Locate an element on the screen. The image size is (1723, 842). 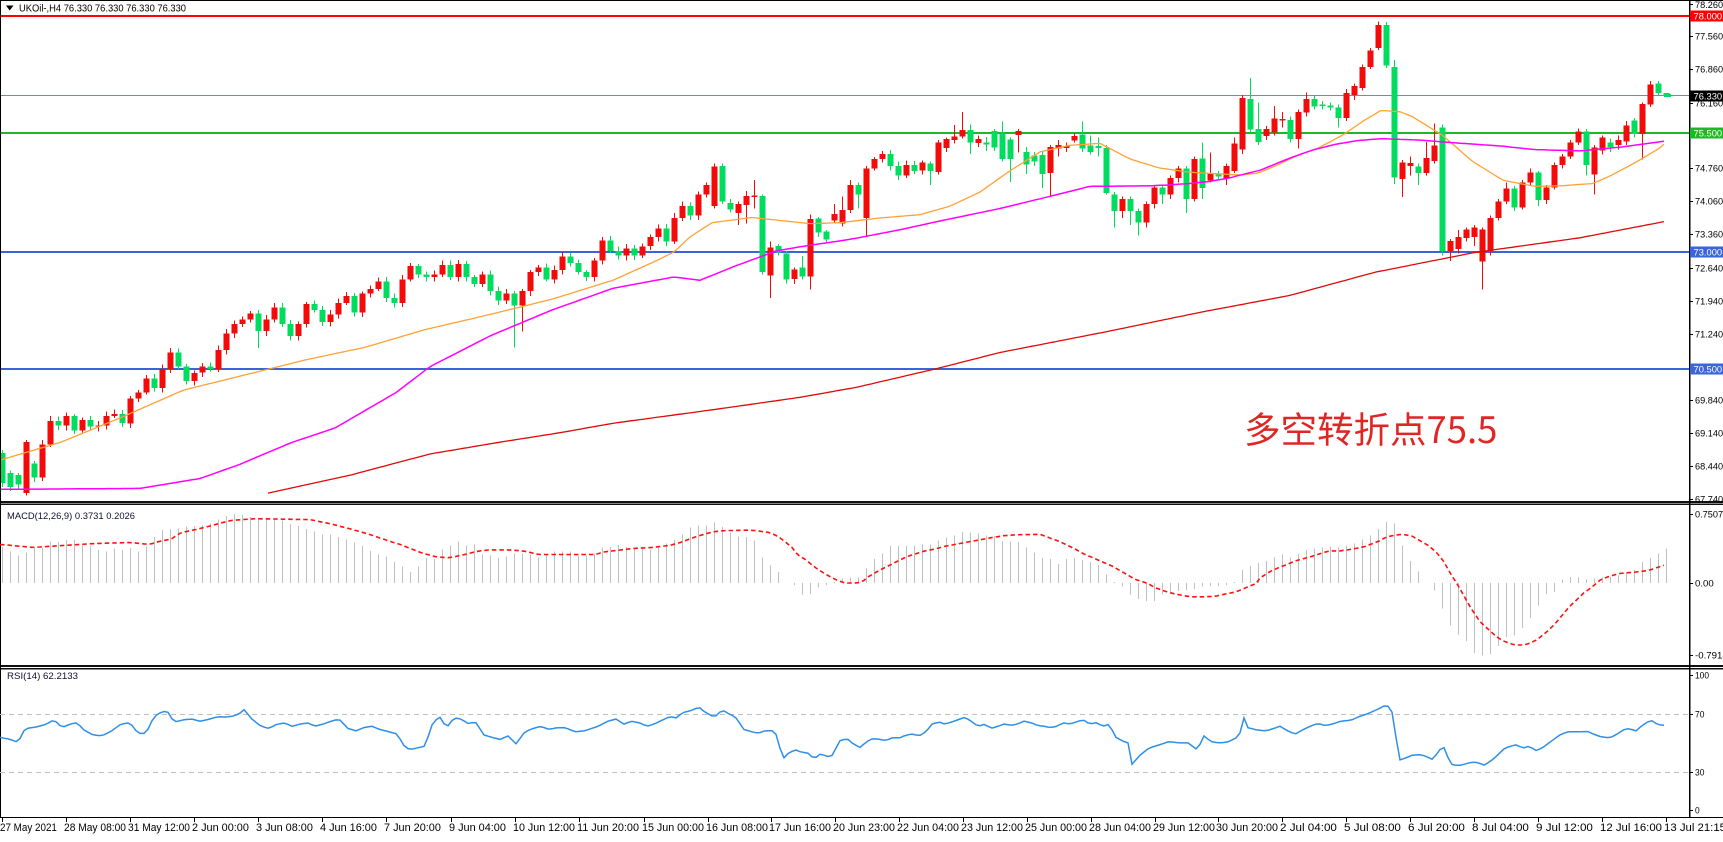
svg-text: 6 Jul 20:00 is located at coordinates (1436, 828).